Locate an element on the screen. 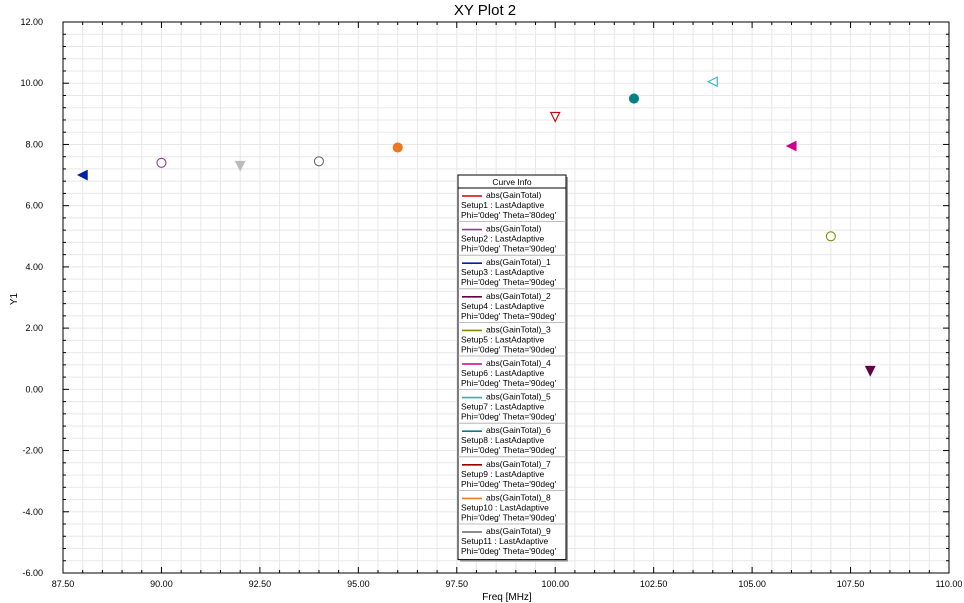  legend-series-name: abs(GainTotal)_5 is located at coordinates (518, 397).